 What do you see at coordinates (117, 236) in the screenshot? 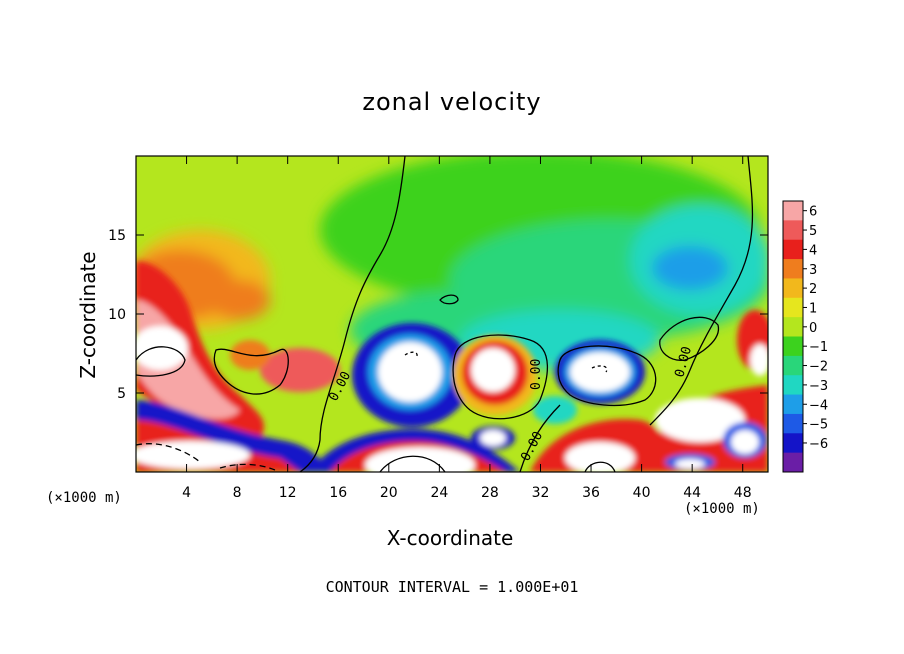
I see `y-tick-label: 15` at bounding box center [117, 236].